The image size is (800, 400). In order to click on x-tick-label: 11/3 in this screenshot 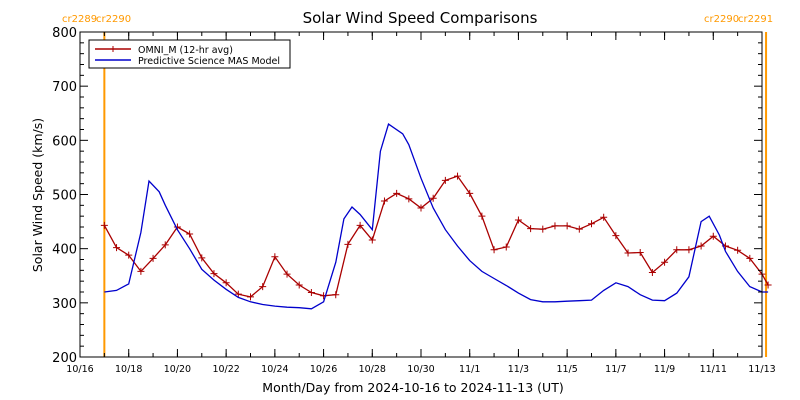, I will do `click(518, 369)`.